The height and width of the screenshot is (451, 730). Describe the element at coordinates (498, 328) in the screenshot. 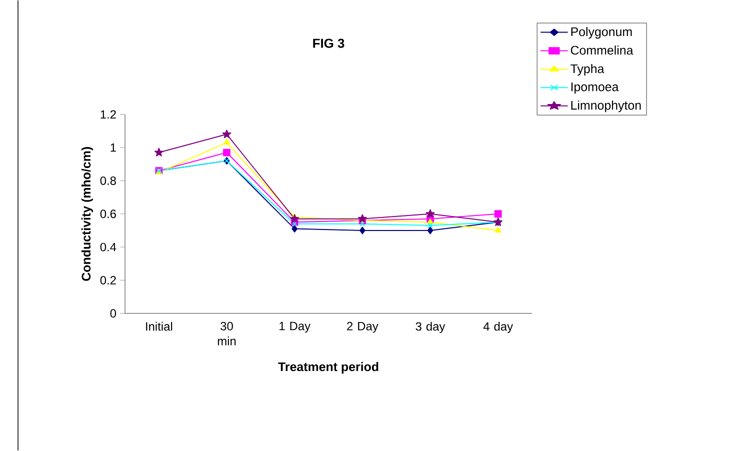

I see `x-tick-label: 4 day` at that location.